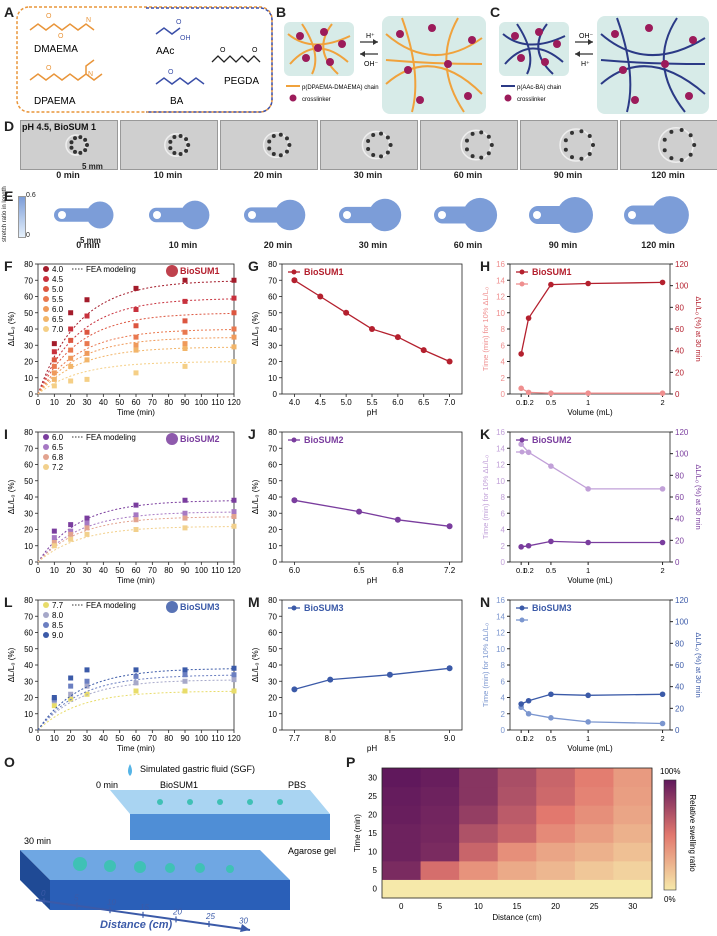 This screenshot has height=936, width=717. What do you see at coordinates (324, 440) in the screenshot?
I see `legend-label: BioSUM2` at bounding box center [324, 440].